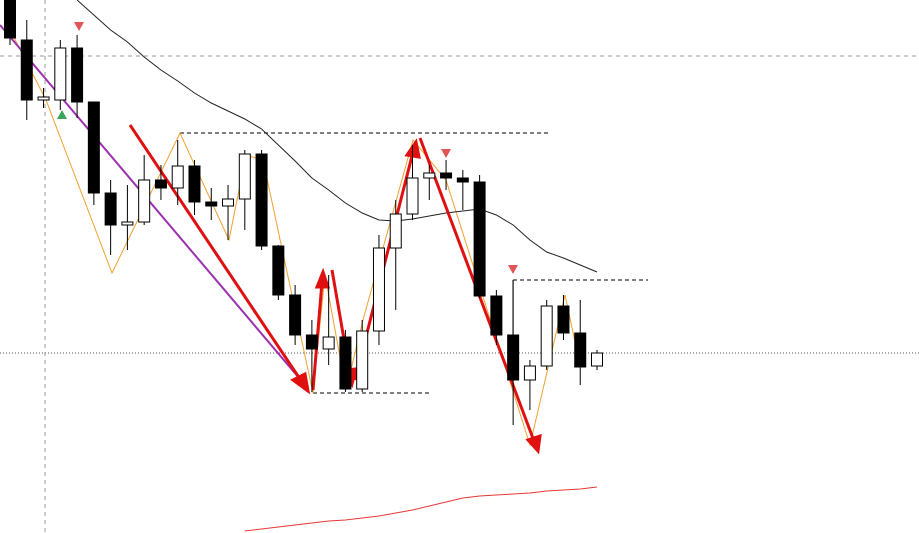  Describe the element at coordinates (62, 114) in the screenshot. I see `buy-signal` at that location.